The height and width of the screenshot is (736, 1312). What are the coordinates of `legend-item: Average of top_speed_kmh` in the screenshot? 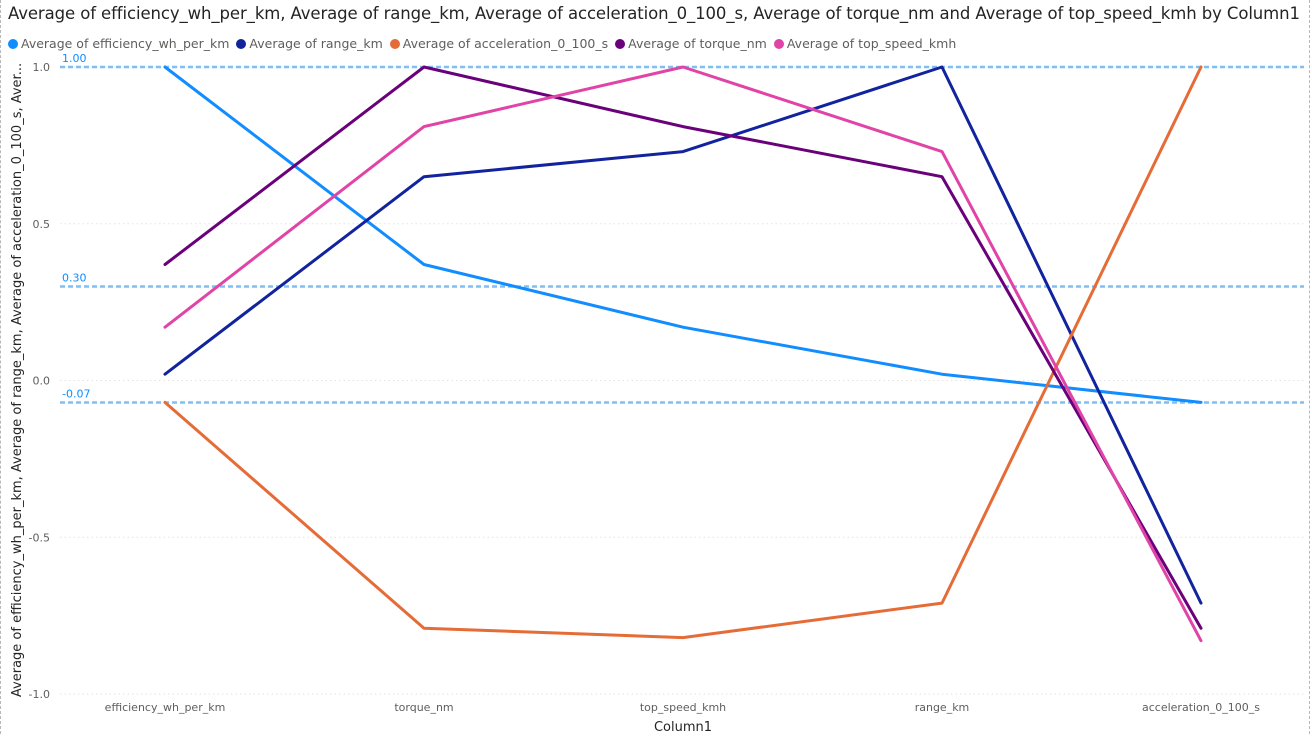 It's located at (865, 43).